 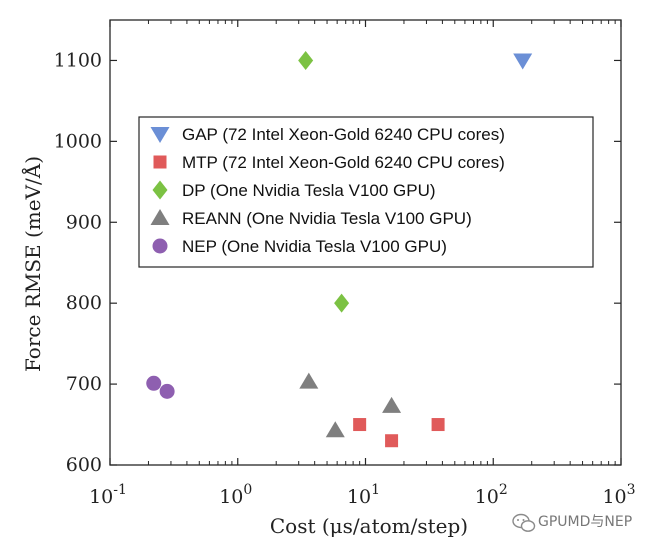 I want to click on legend-marker-reann, so click(x=160, y=217).